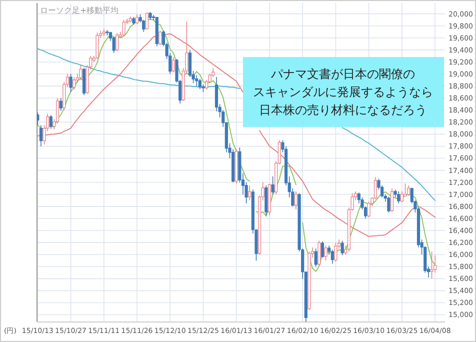  I want to click on annotation: パナマ文書が日本の閣僚の, so click(342, 74).